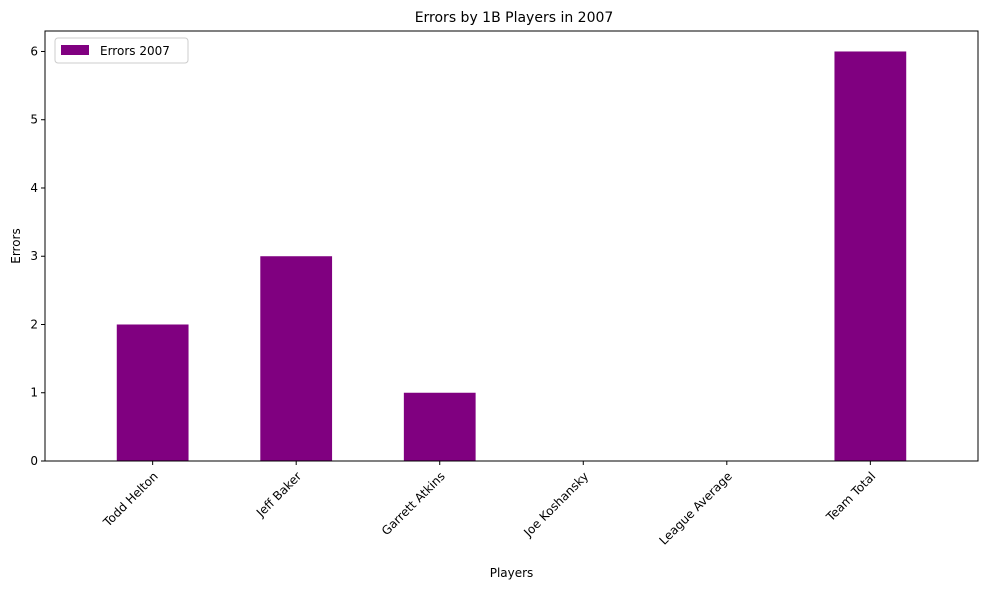  I want to click on legend-swatch, so click(75, 50).